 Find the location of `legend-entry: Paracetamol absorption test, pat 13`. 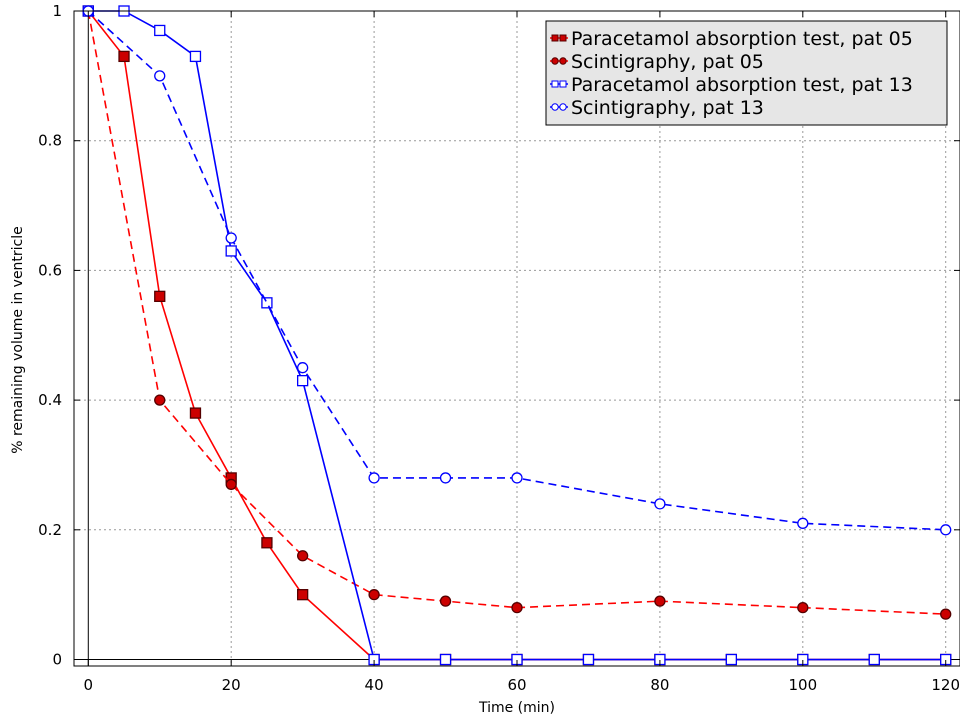

legend-entry: Paracetamol absorption test, pat 13 is located at coordinates (731, 85).